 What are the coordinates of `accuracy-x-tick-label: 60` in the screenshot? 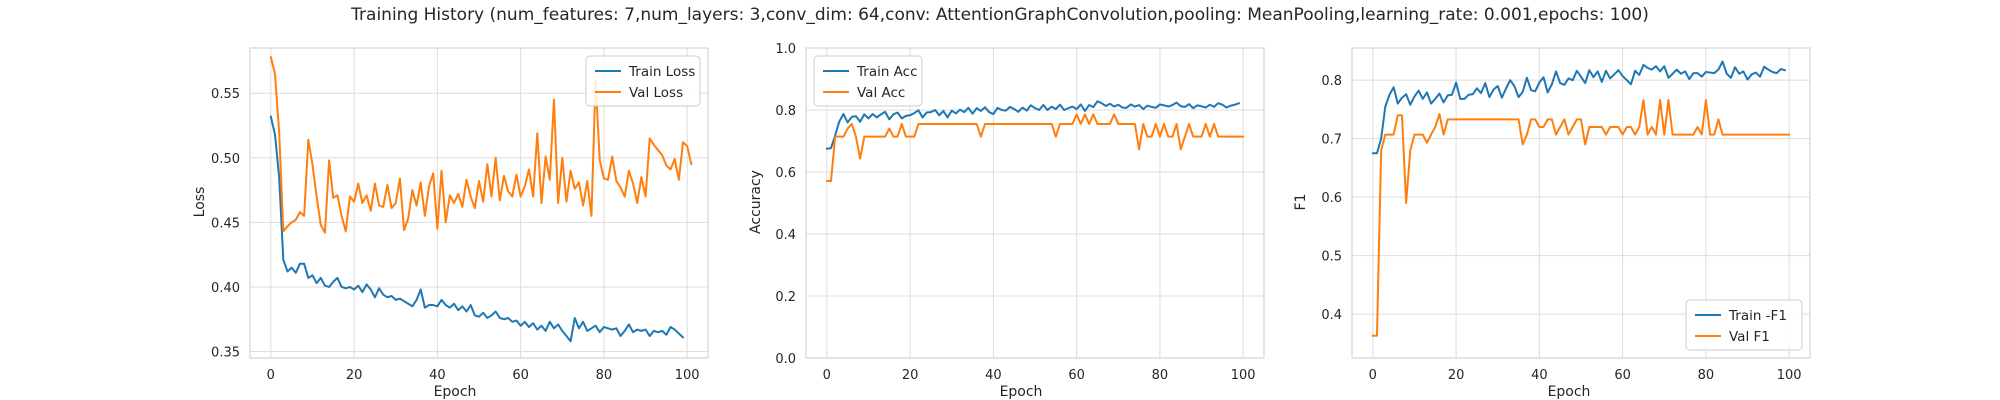 It's located at (1076, 375).